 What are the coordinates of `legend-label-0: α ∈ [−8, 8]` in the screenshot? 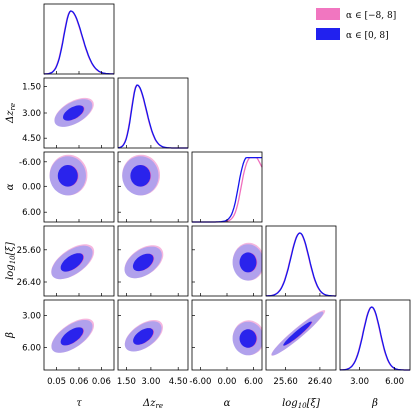 It's located at (371, 16).